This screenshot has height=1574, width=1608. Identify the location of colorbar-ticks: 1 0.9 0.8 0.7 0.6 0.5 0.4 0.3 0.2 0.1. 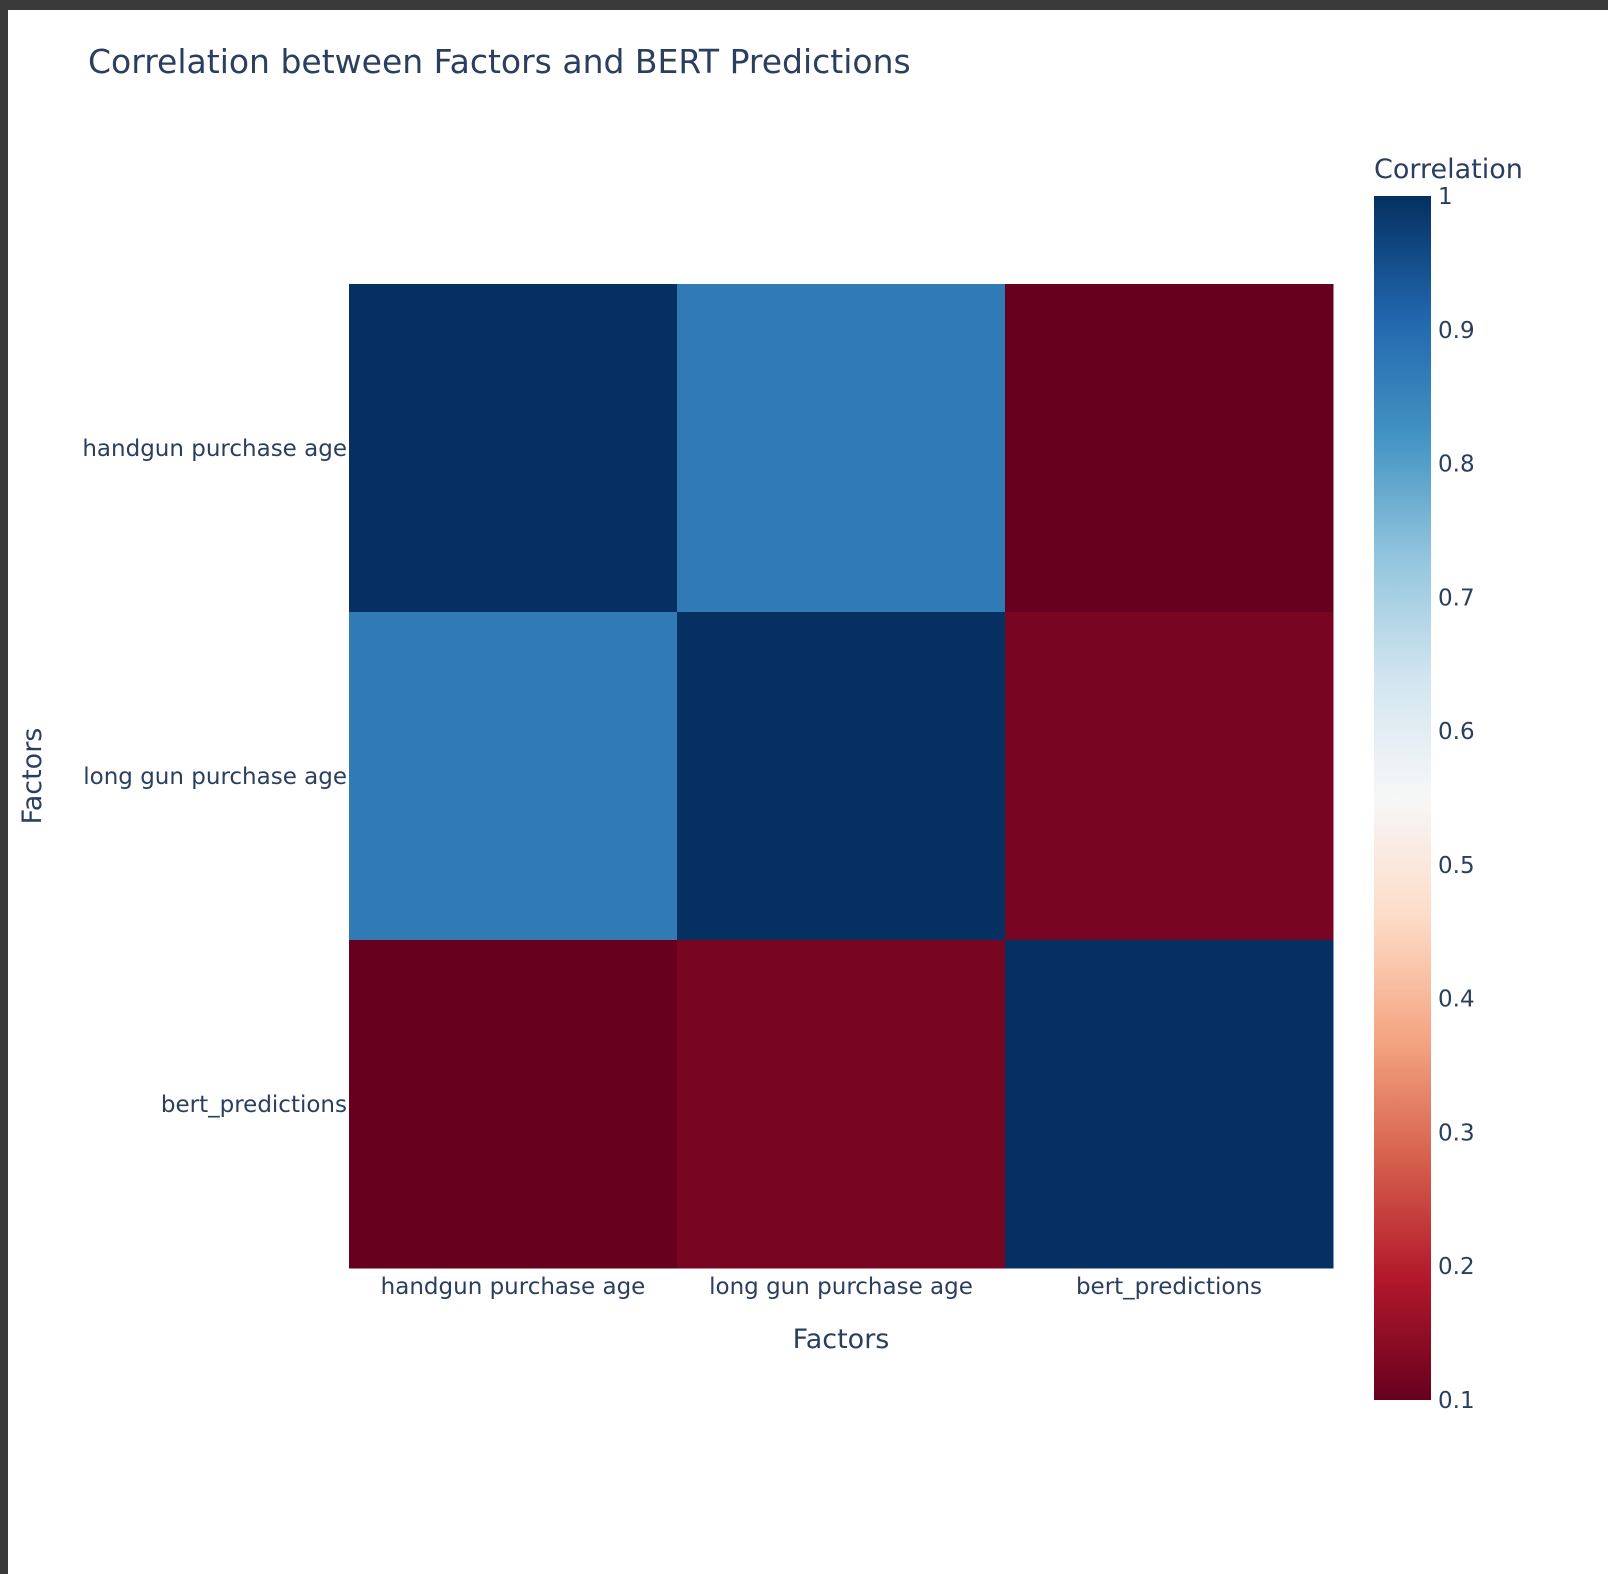
(1456, 799).